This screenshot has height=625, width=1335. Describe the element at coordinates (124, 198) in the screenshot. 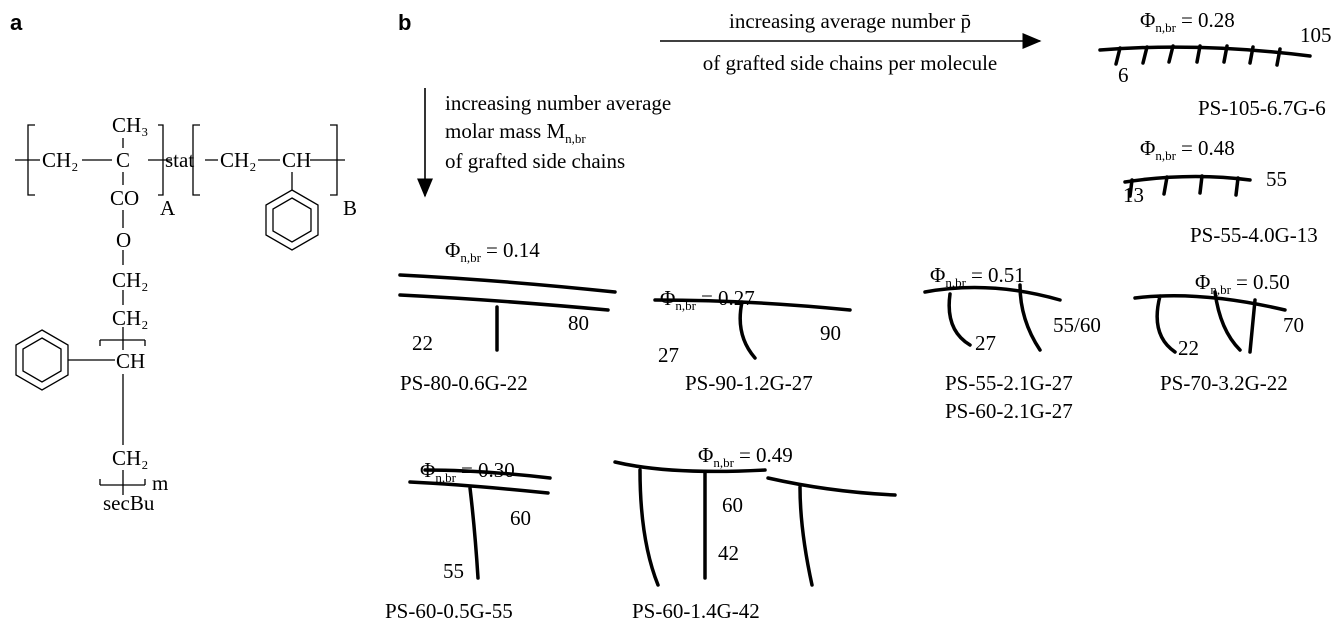

I see `atom-label: CO` at that location.